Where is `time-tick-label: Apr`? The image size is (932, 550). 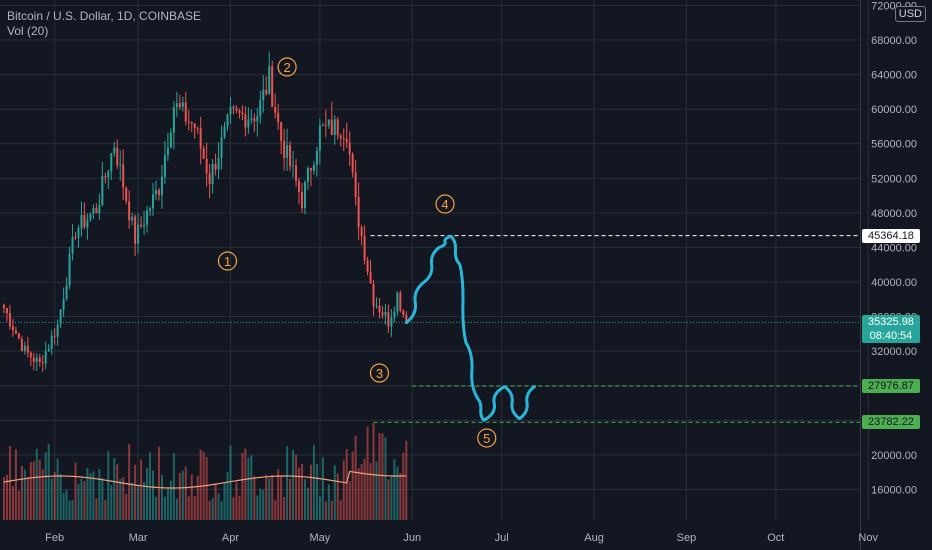
time-tick-label: Apr is located at coordinates (230, 538).